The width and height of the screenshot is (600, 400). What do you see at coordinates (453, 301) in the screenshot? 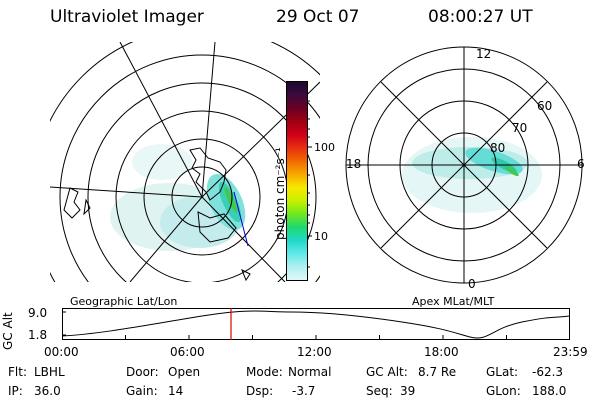
I see `apex-panel-label: Apex MLat/MLT` at bounding box center [453, 301].